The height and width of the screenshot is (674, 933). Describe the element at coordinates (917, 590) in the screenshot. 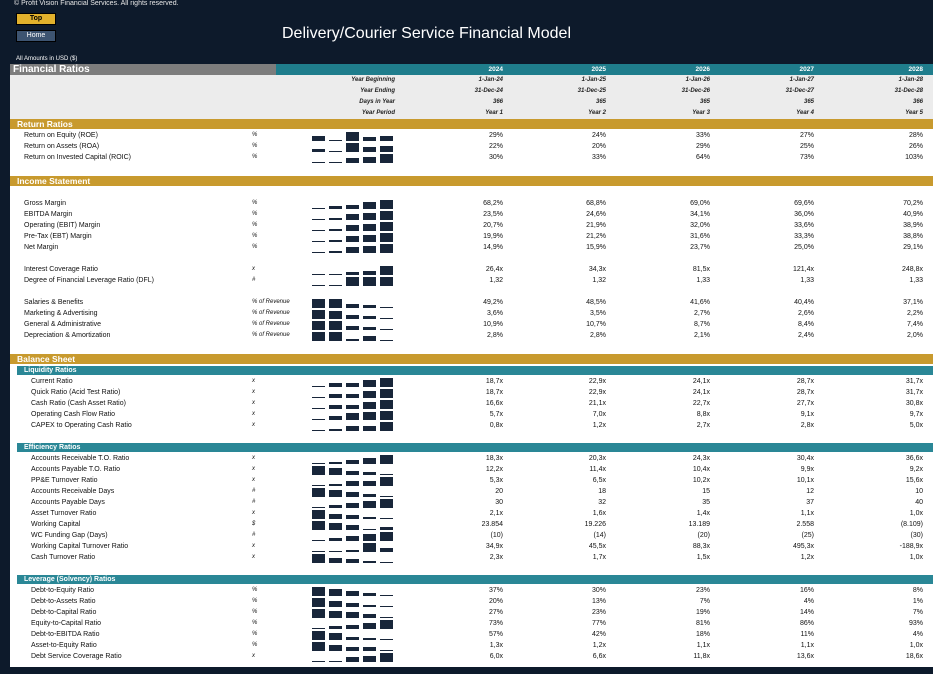

I see `row-value: 8%` at that location.